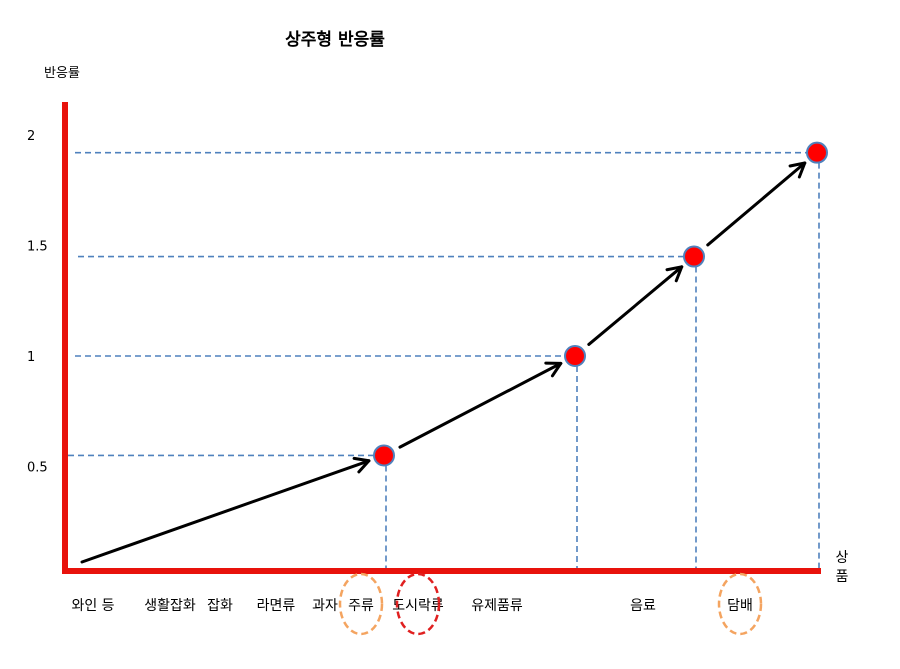  What do you see at coordinates (842, 567) in the screenshot?
I see `x-axis-label: 상품` at bounding box center [842, 567].